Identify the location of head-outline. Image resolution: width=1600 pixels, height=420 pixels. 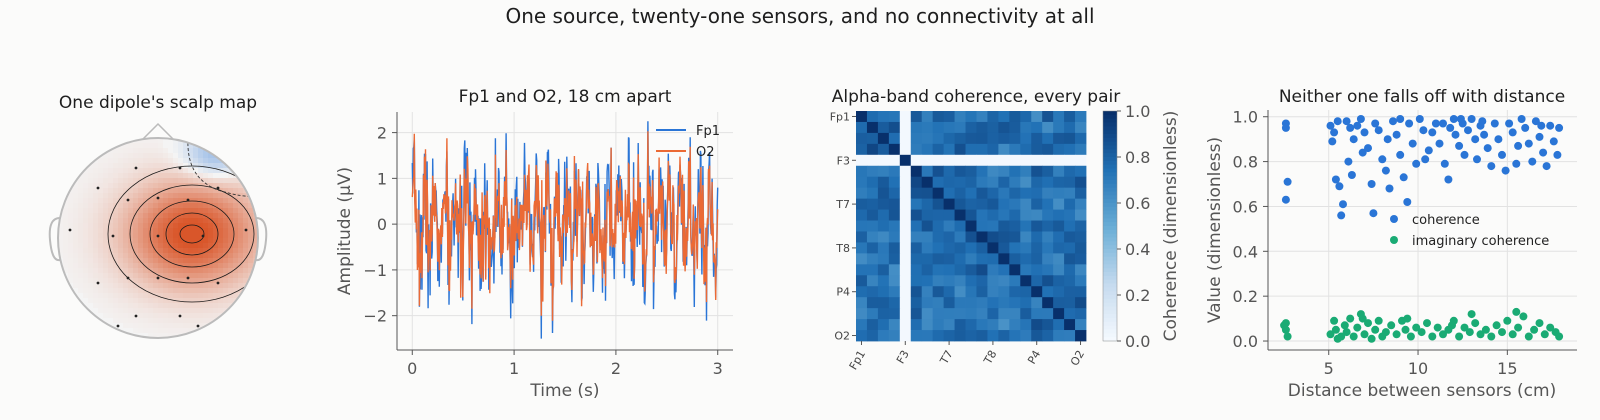
(158, 238).